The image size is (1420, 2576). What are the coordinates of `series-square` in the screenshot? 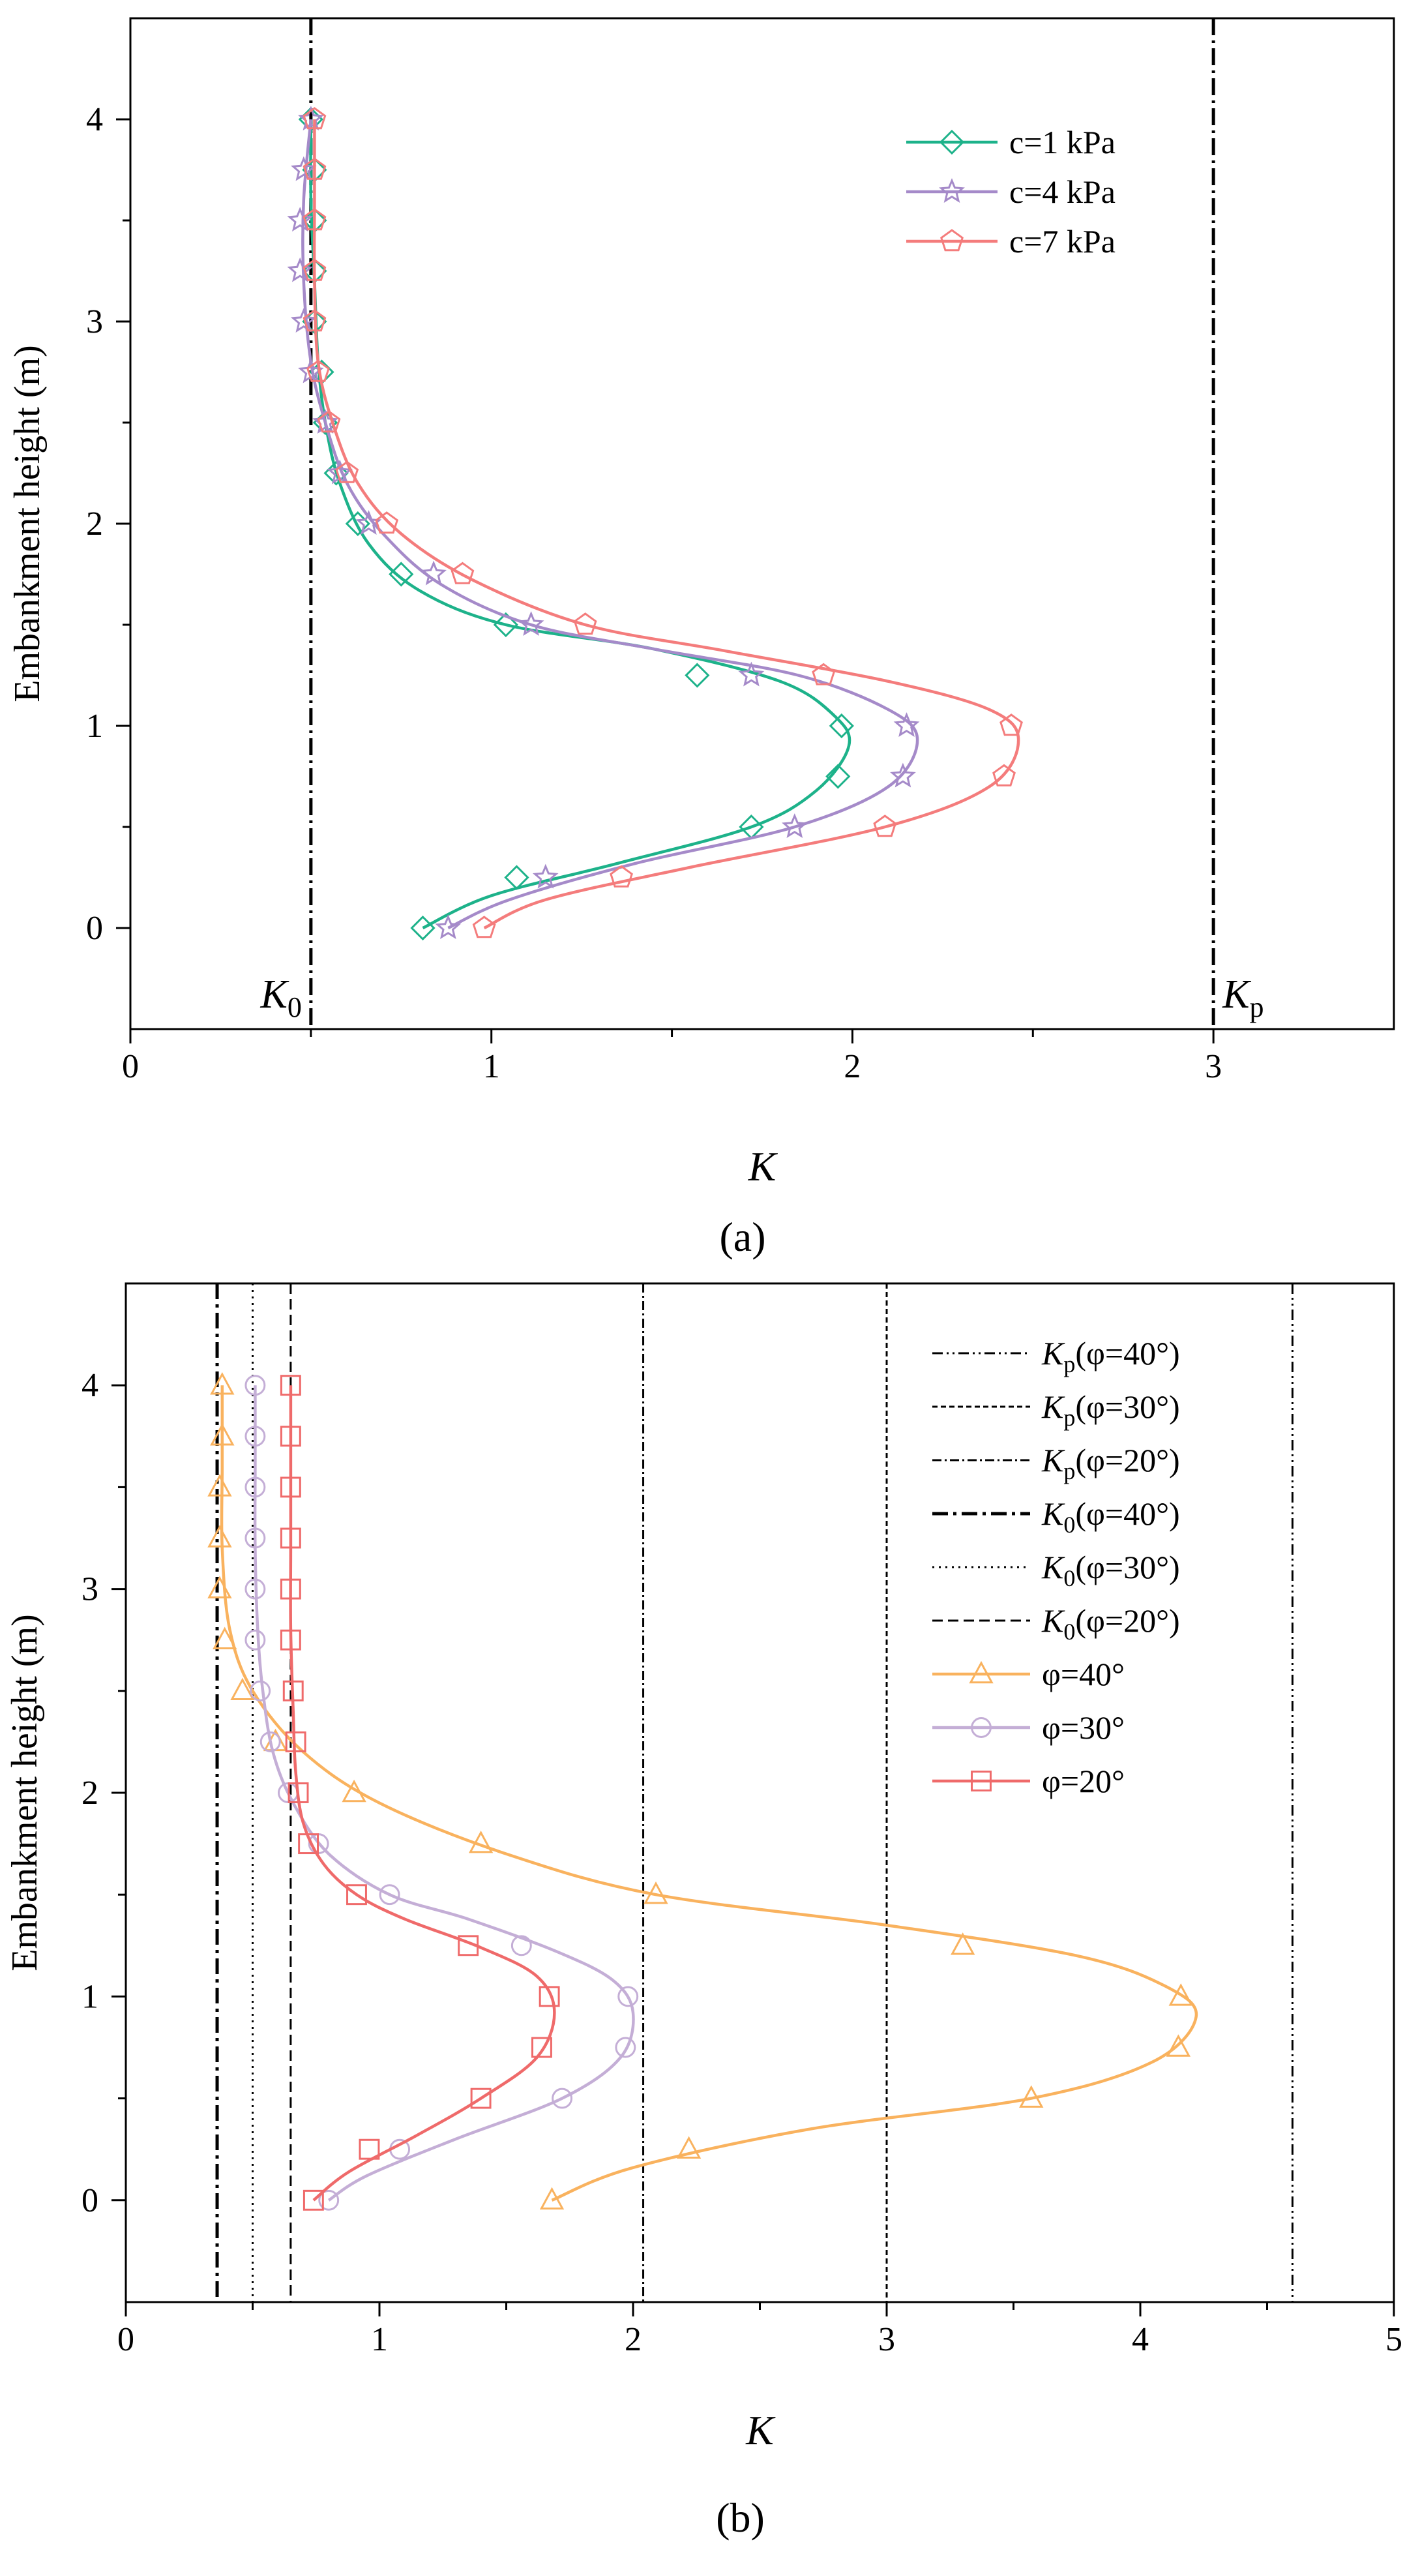 It's located at (420, 1793).